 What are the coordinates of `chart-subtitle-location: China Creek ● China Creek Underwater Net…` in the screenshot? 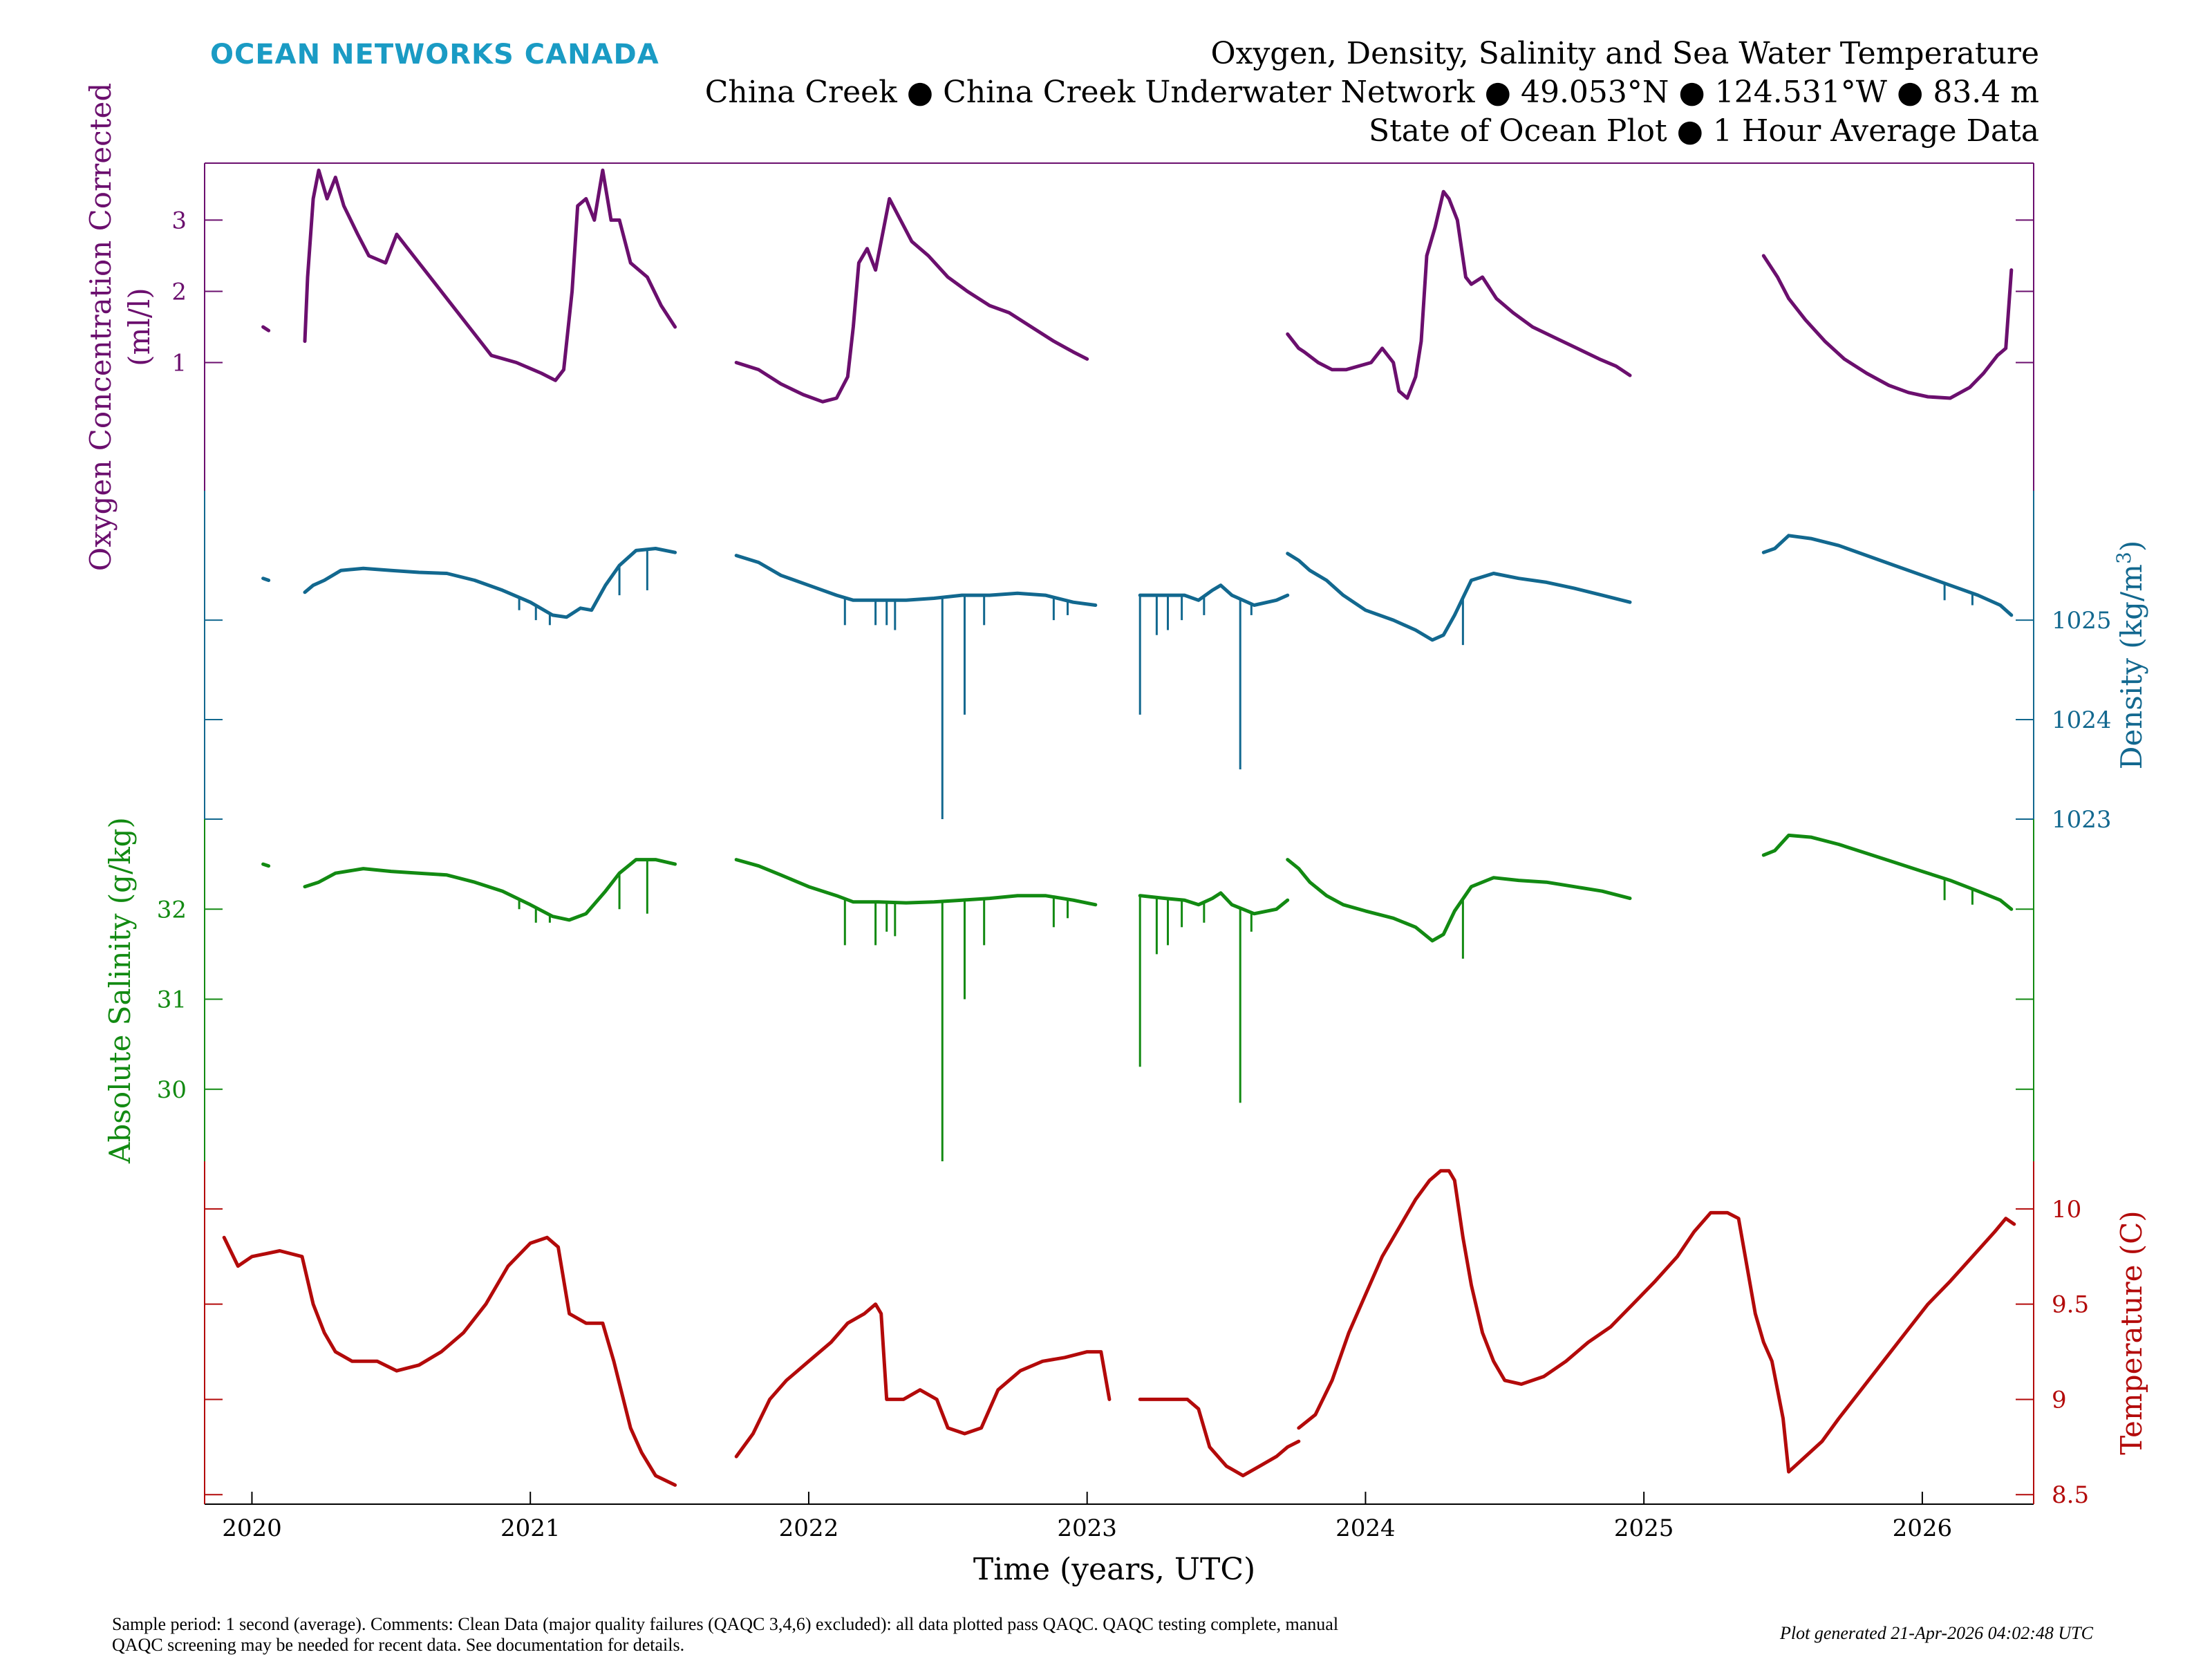 It's located at (1372, 92).